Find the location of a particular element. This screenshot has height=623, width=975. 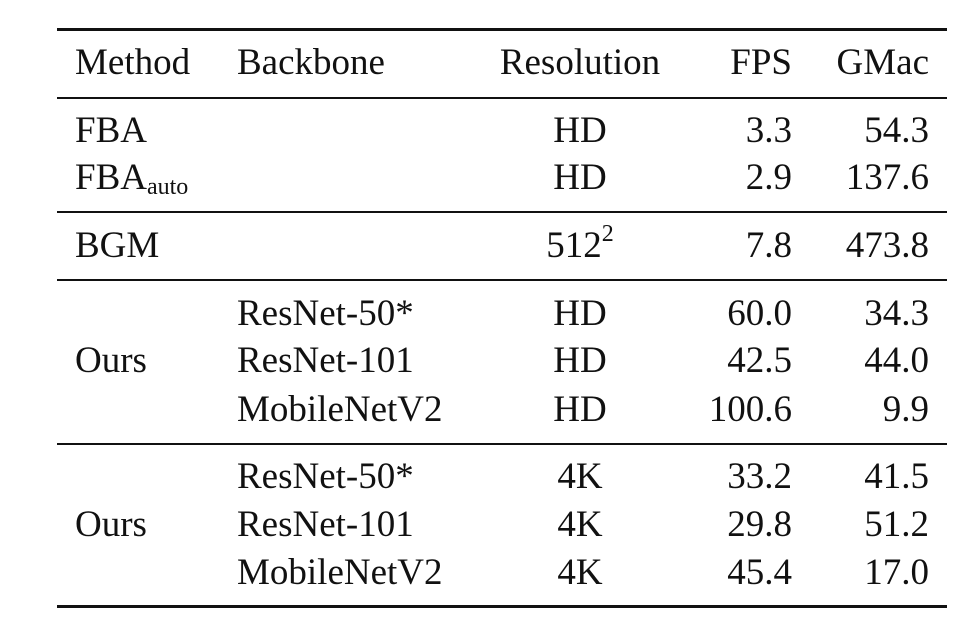

table-row-fps: 33.2 is located at coordinates (759, 476).